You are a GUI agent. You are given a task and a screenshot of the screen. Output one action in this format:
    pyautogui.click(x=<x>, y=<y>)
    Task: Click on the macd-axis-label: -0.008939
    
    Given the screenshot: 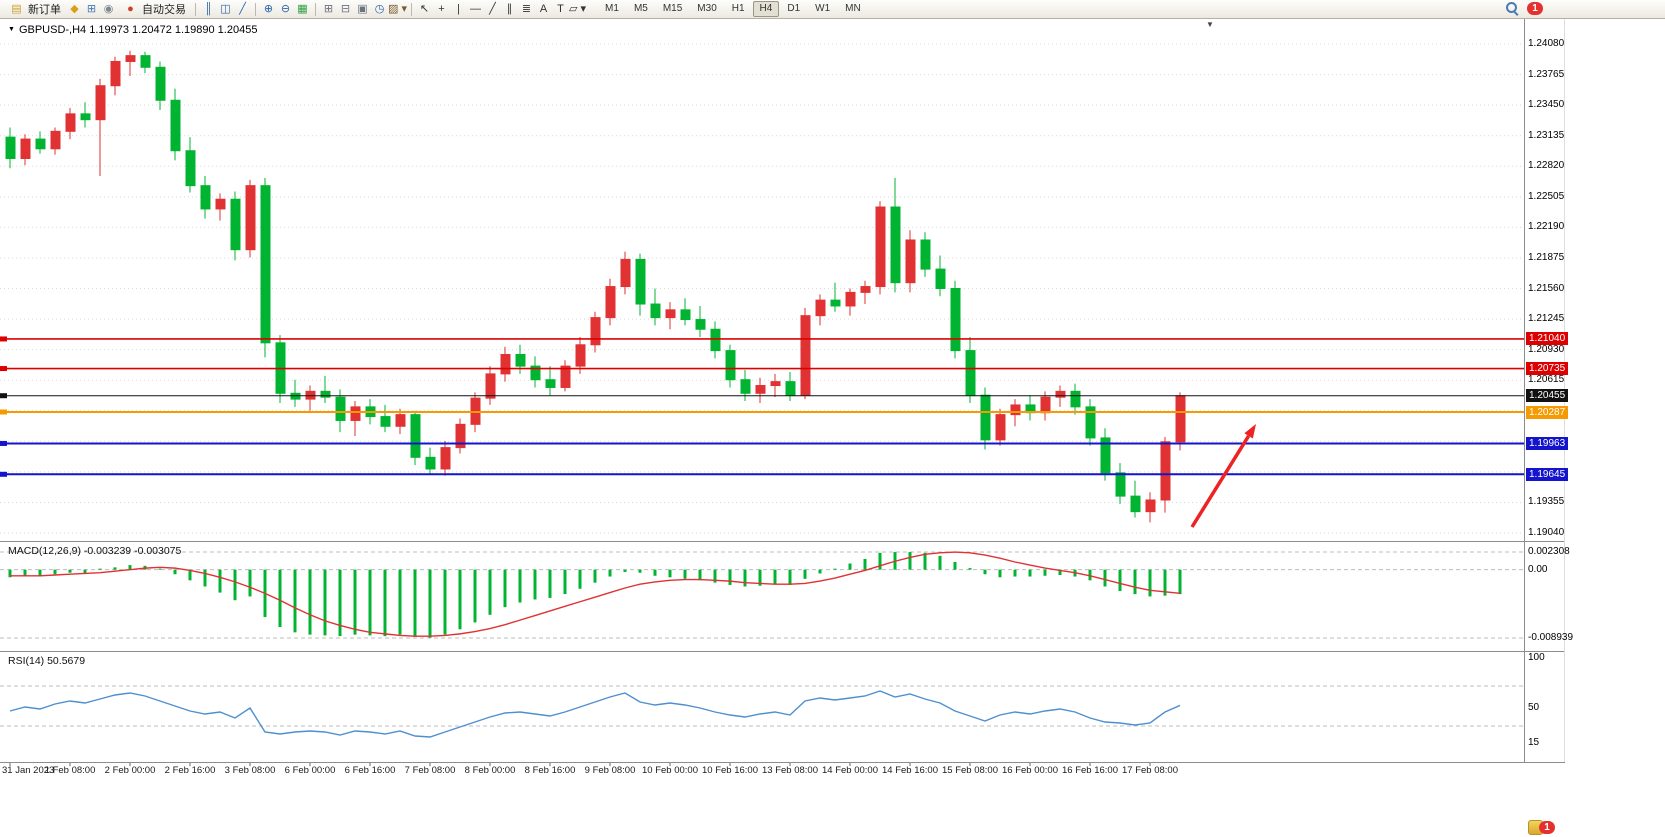 What is the action you would take?
    pyautogui.click(x=1551, y=637)
    